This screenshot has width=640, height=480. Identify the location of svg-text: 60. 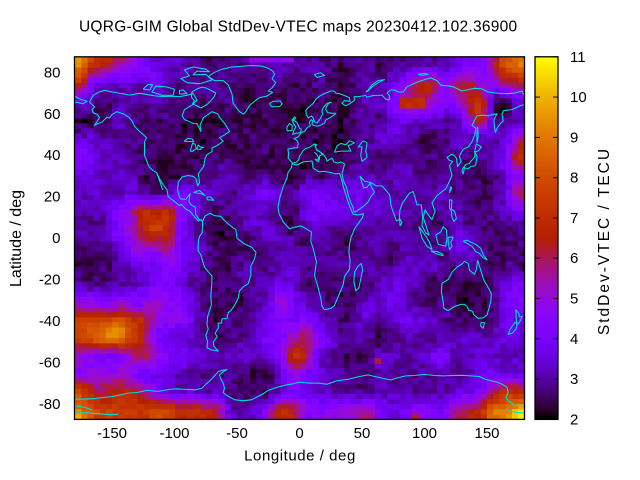
(52, 114).